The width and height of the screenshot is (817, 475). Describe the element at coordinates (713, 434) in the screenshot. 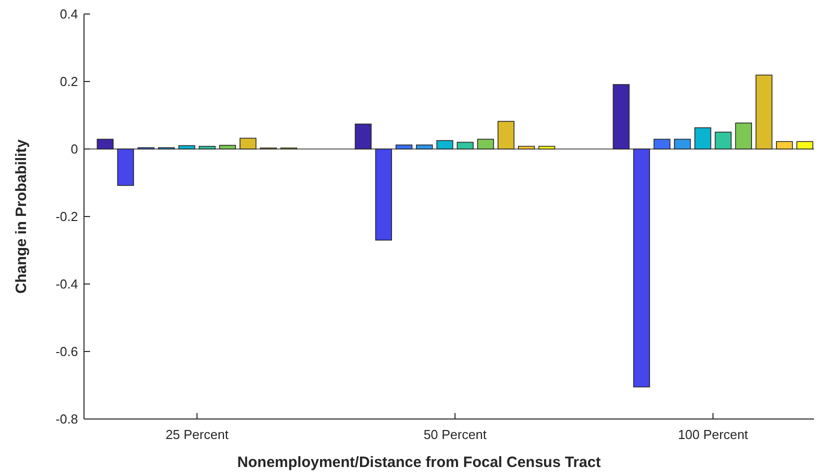

I see `x-tick-label: 100 Percent` at that location.